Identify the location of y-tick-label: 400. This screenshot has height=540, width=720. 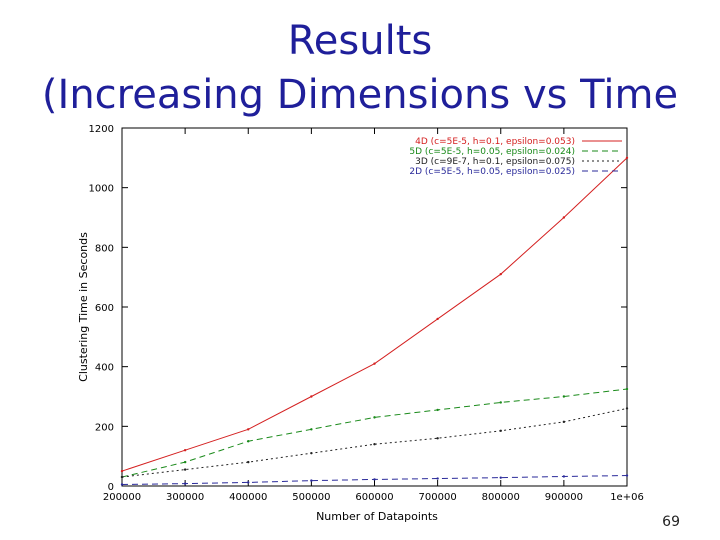
(104, 368).